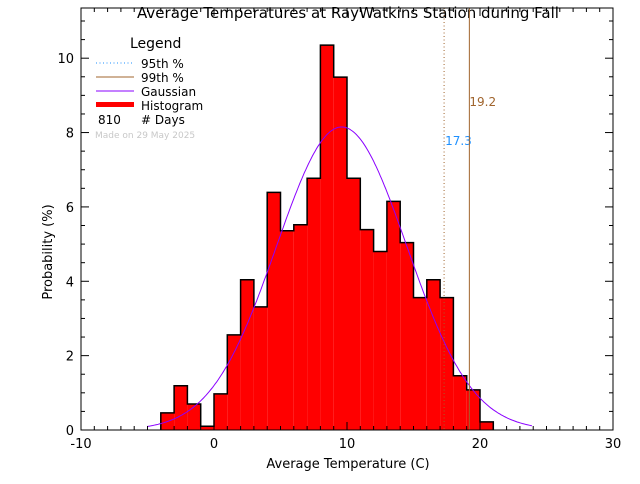  What do you see at coordinates (482, 102) in the screenshot?
I see `percentile-label-99th: 19.2` at bounding box center [482, 102].